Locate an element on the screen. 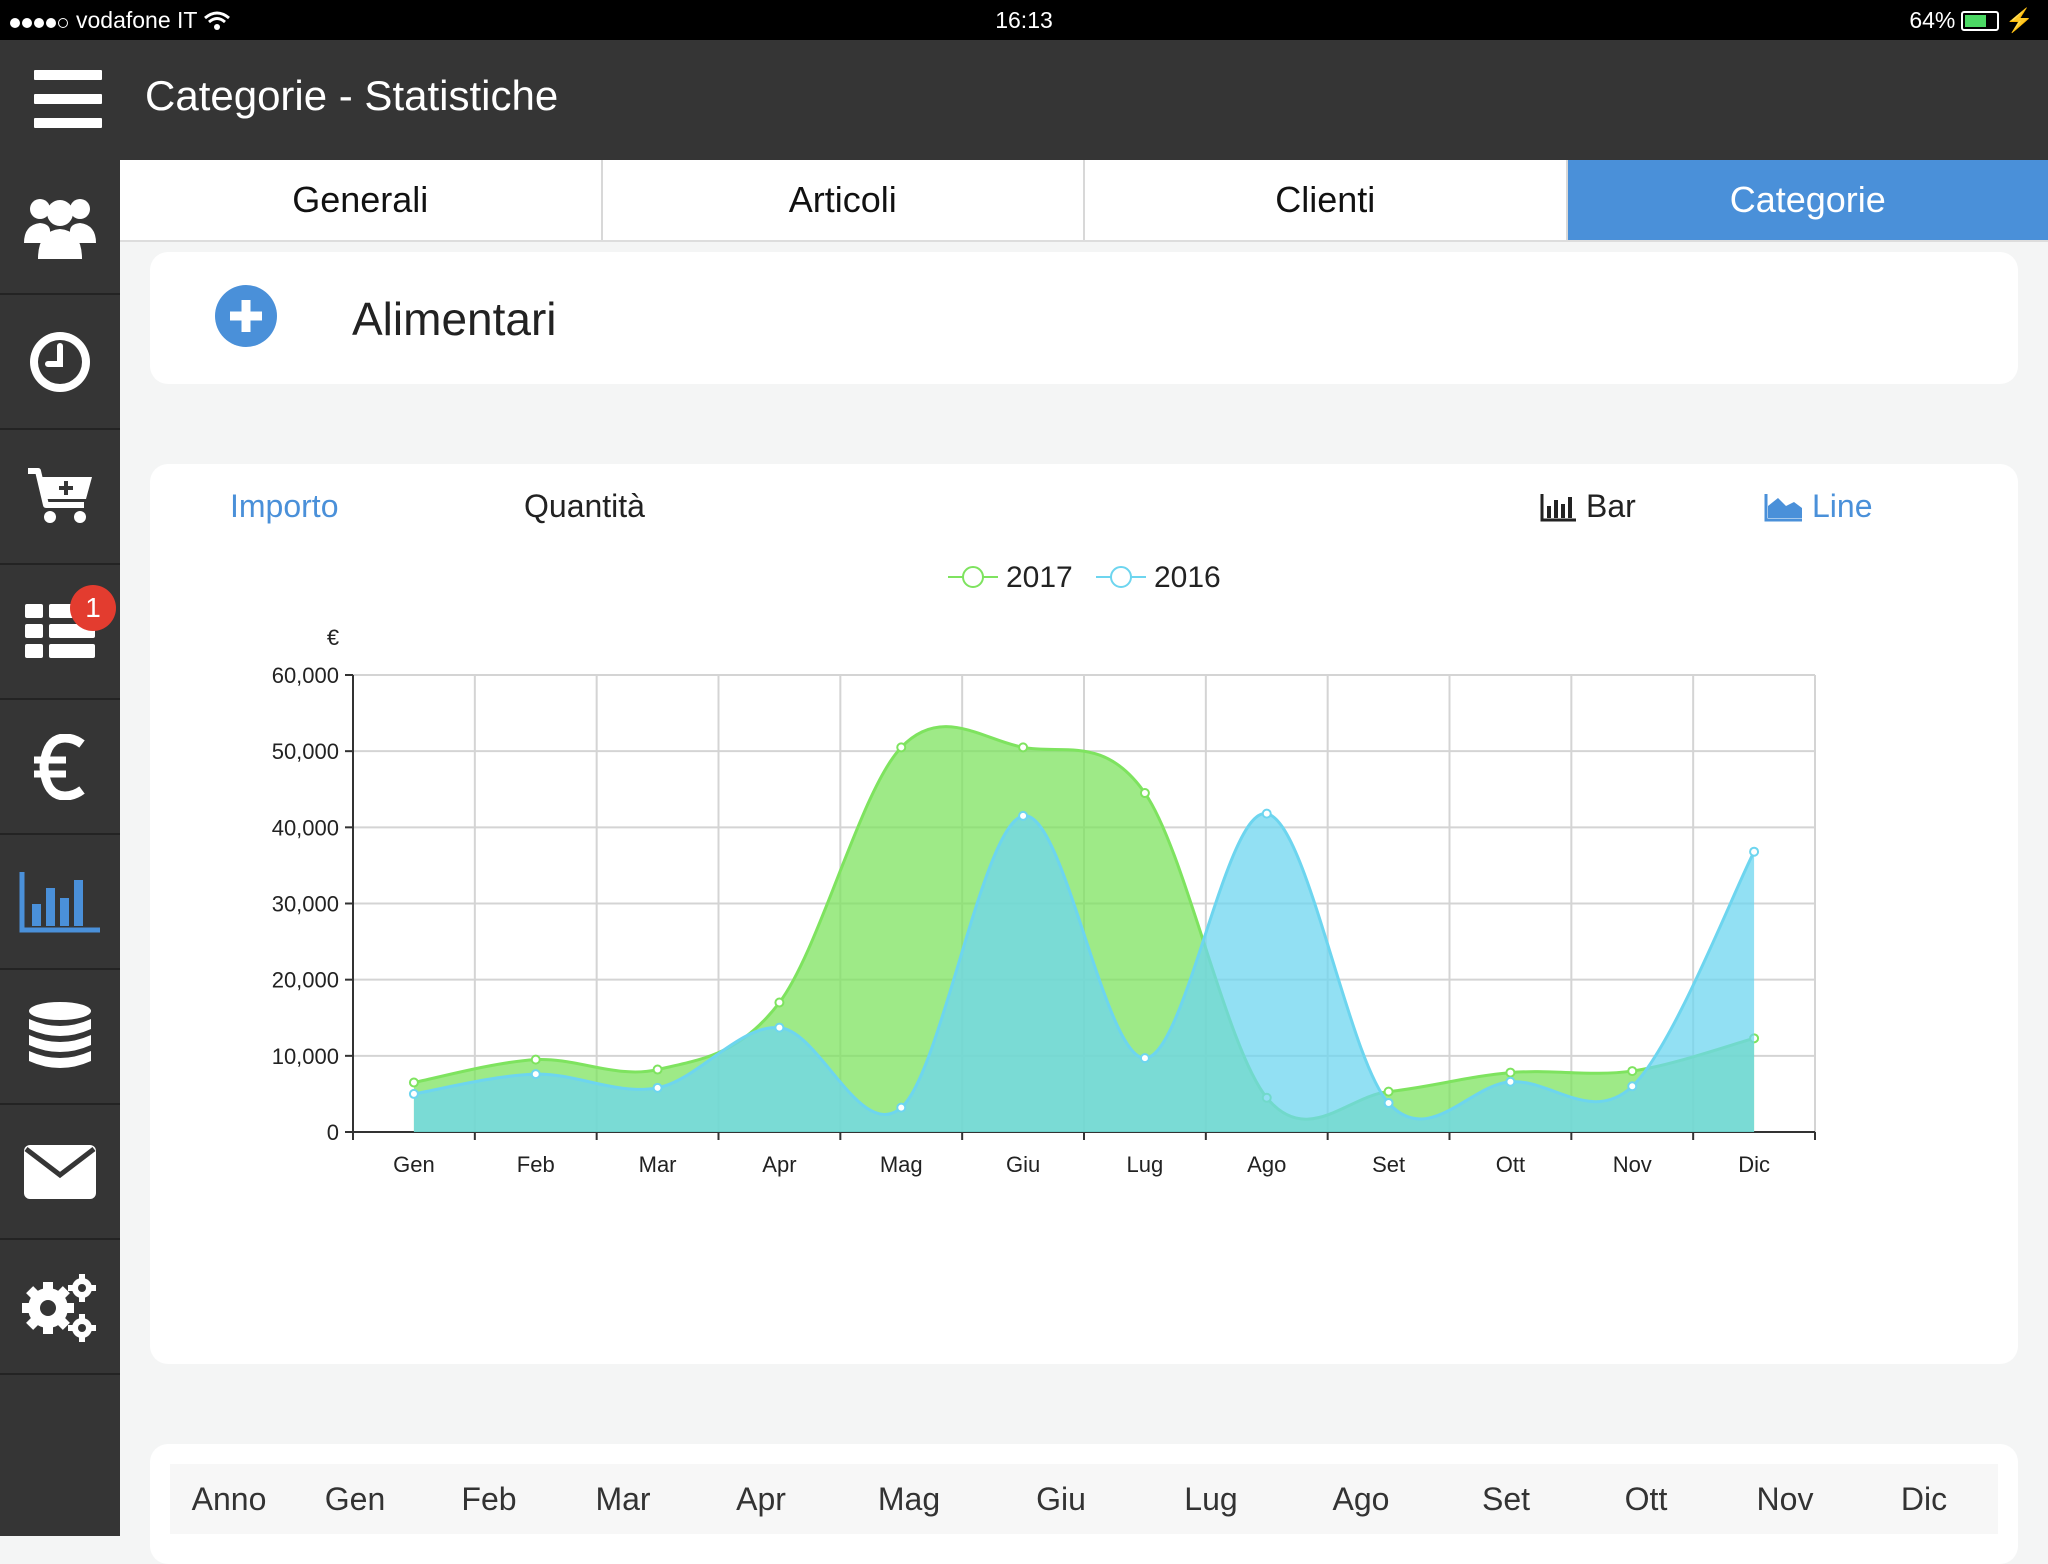  table-header-ago: Ago is located at coordinates (1361, 1499).